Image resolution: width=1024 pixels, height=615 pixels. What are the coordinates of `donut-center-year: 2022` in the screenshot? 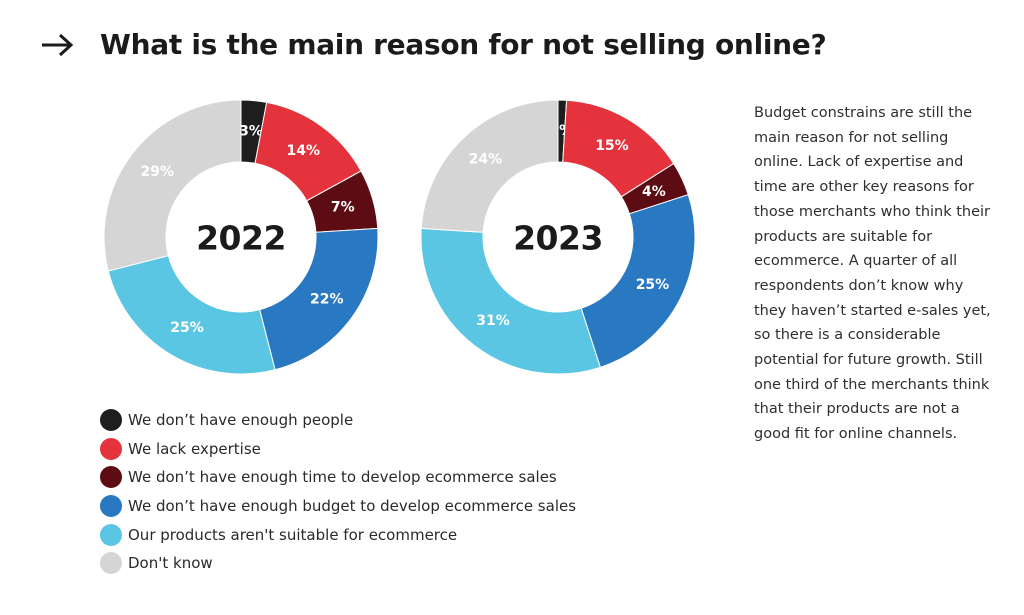 It's located at (241, 238).